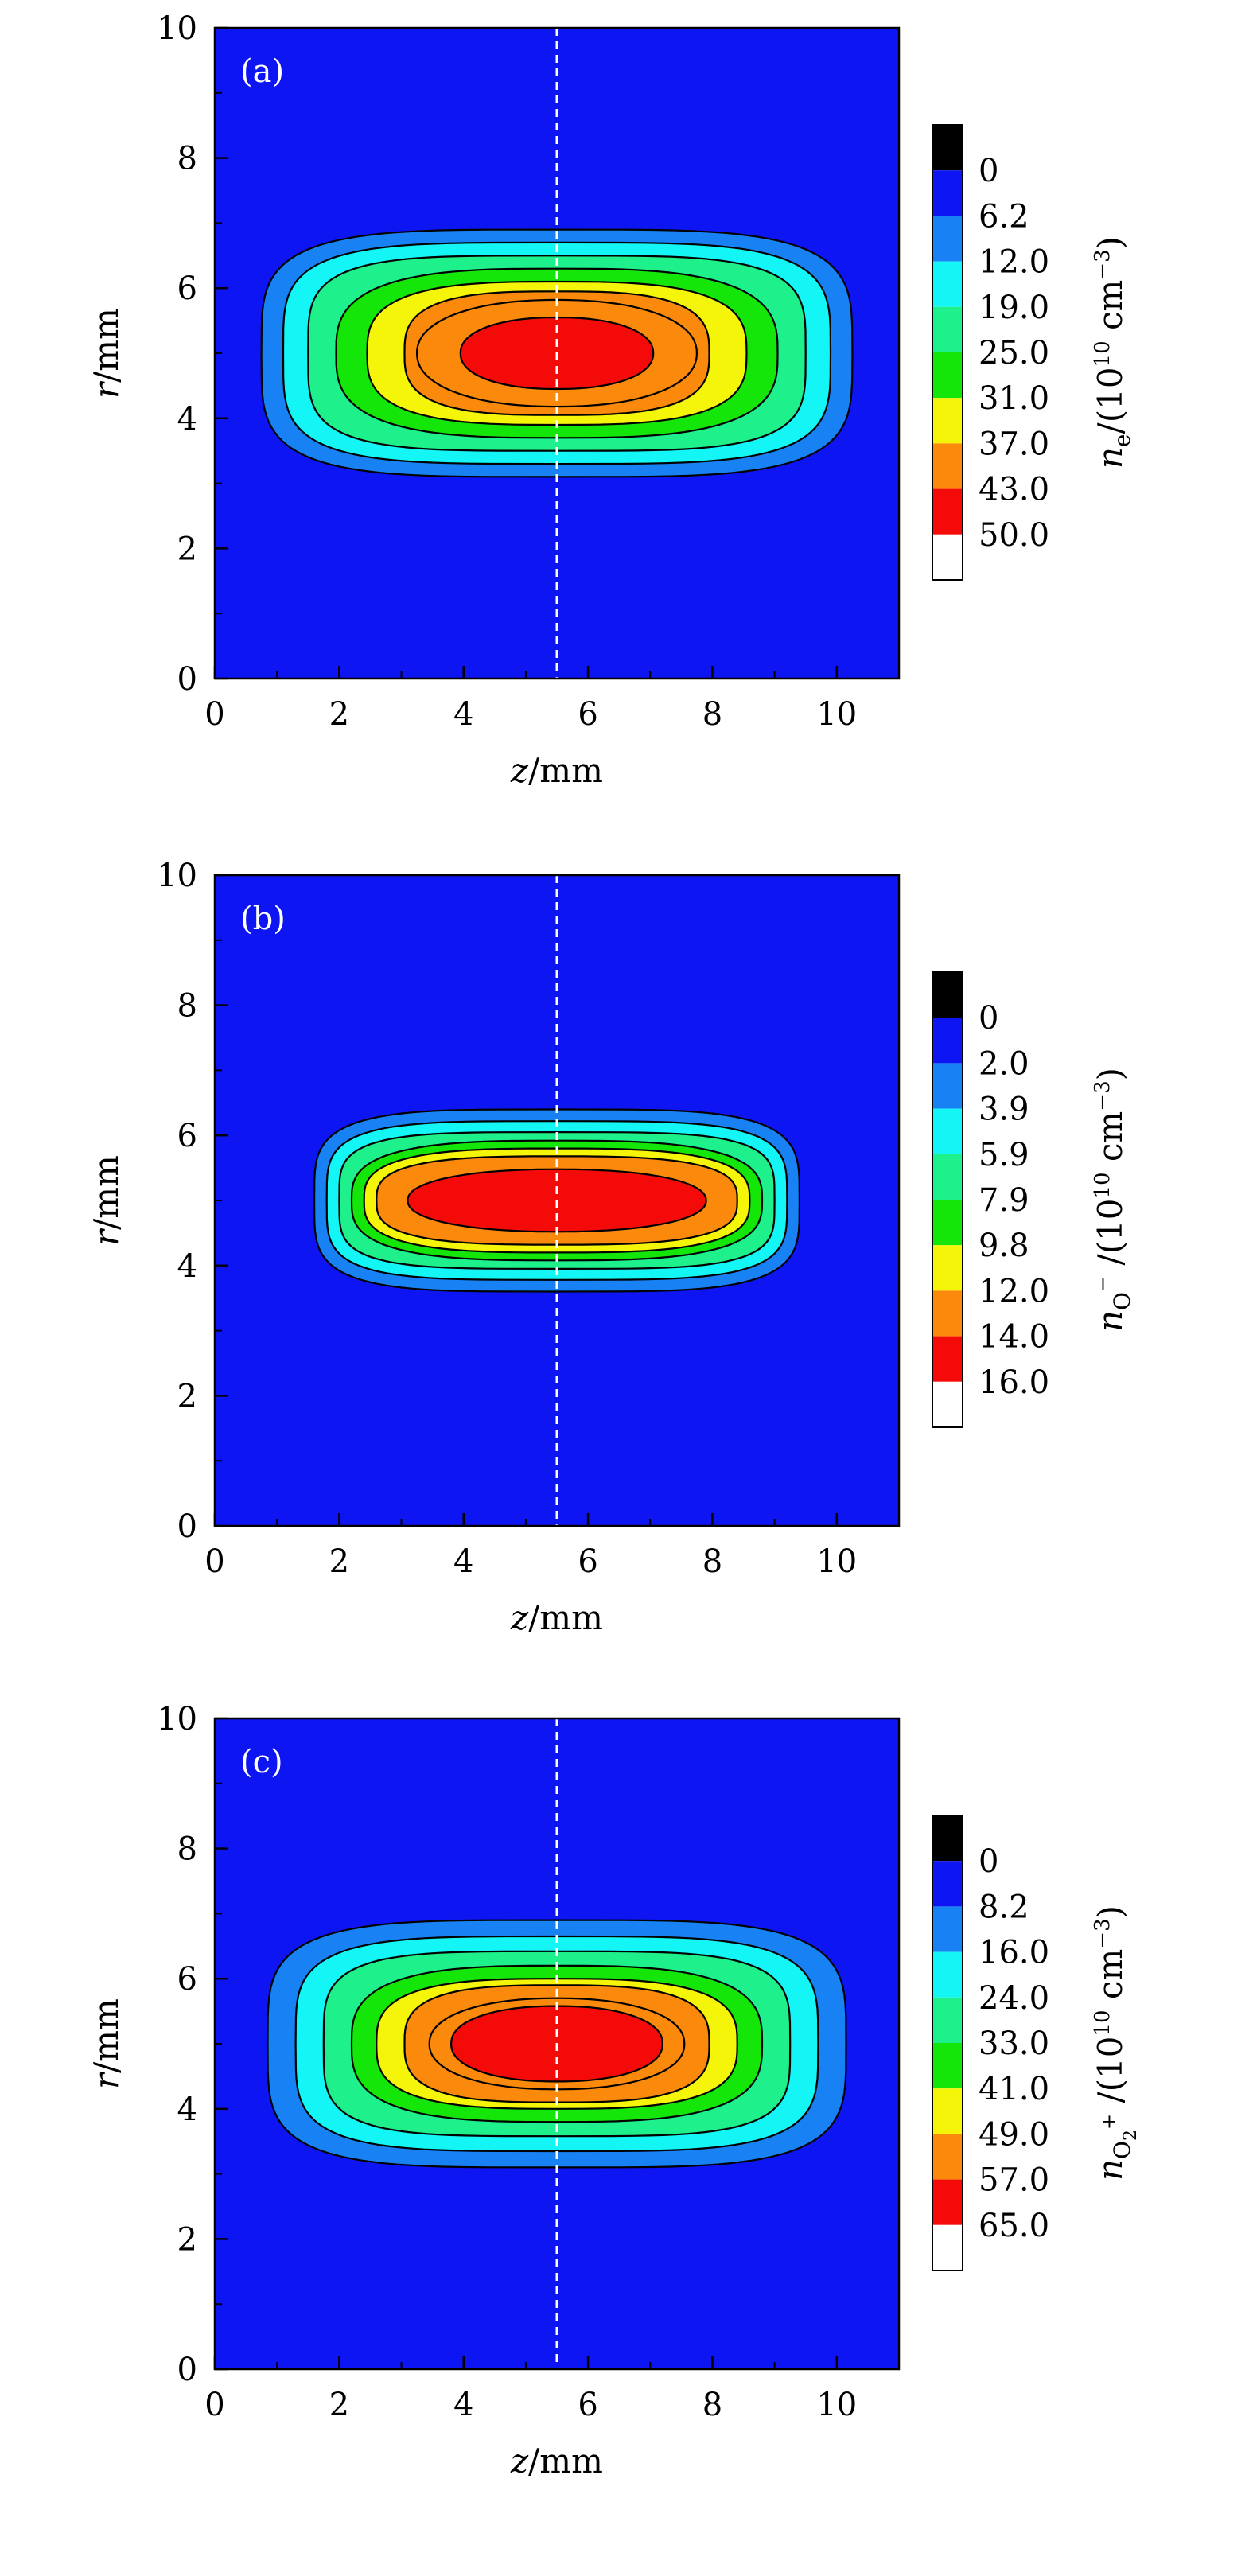  What do you see at coordinates (1014, 399) in the screenshot?
I see `colorbar-tick-label: 31.0` at bounding box center [1014, 399].